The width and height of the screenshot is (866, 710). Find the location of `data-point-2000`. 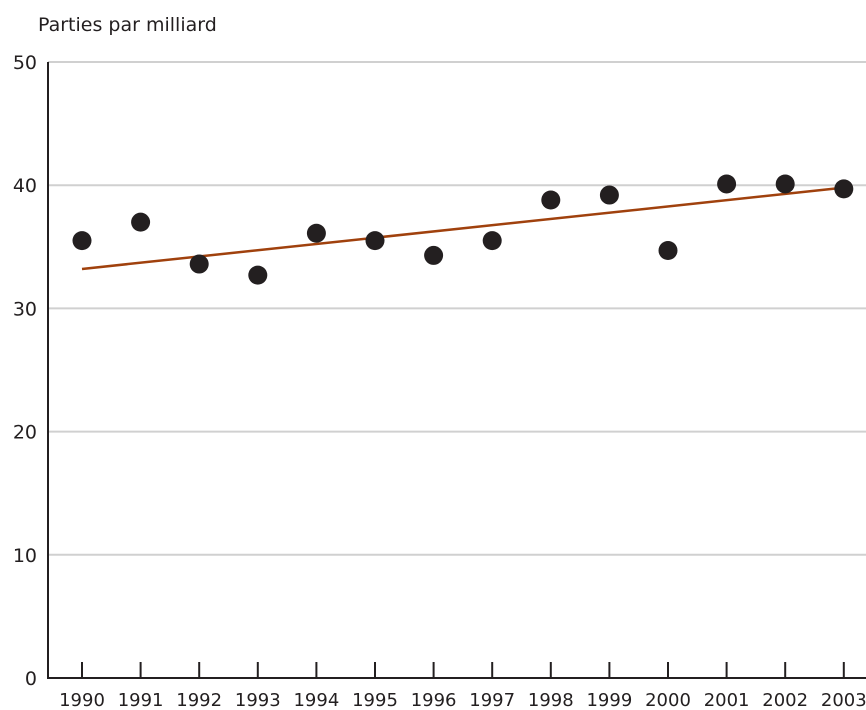

data-point-2000 is located at coordinates (668, 250).